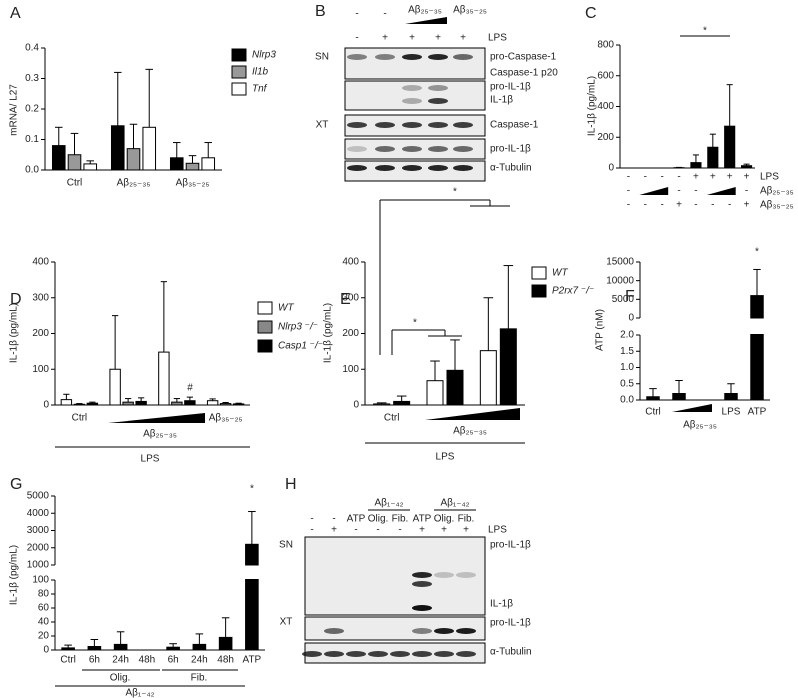 The height and width of the screenshot is (698, 798). I want to click on y-tick-label: 15000, so click(620, 262).